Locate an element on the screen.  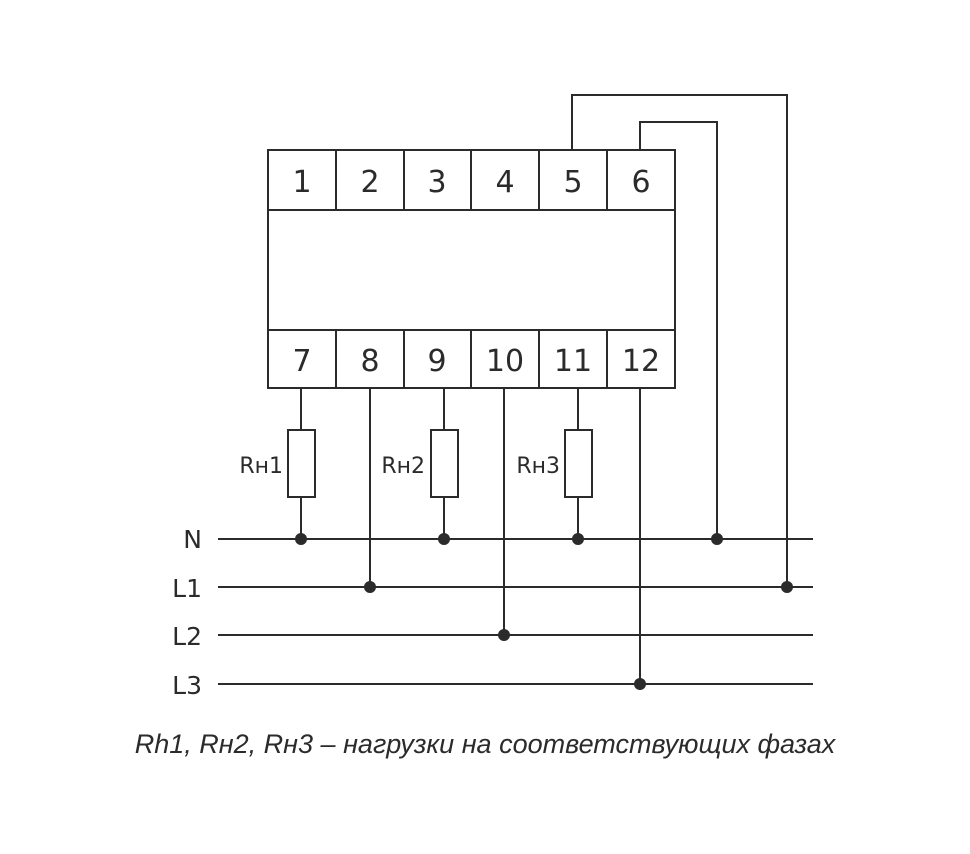
terminal-6: 6 is located at coordinates (640, 182).